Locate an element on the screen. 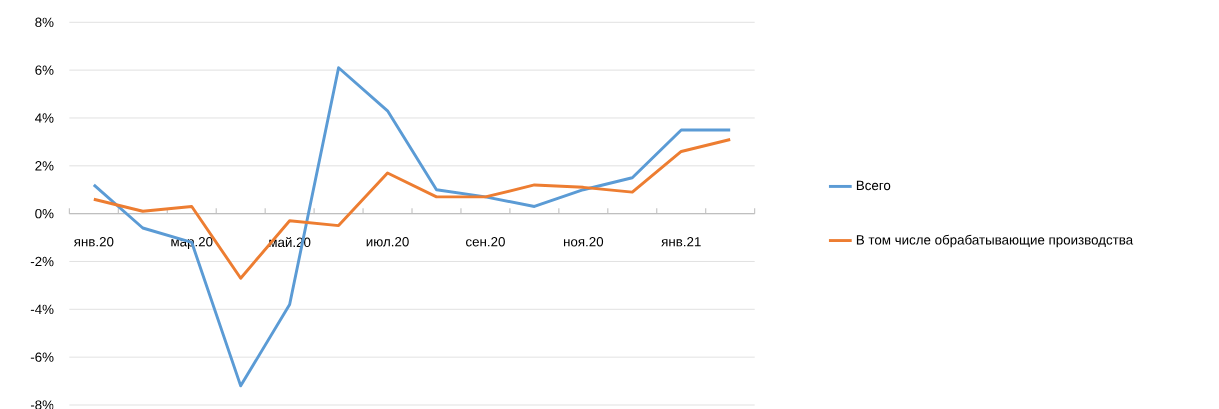 This screenshot has width=1219, height=409. y-tick-label: 6% is located at coordinates (44, 70).